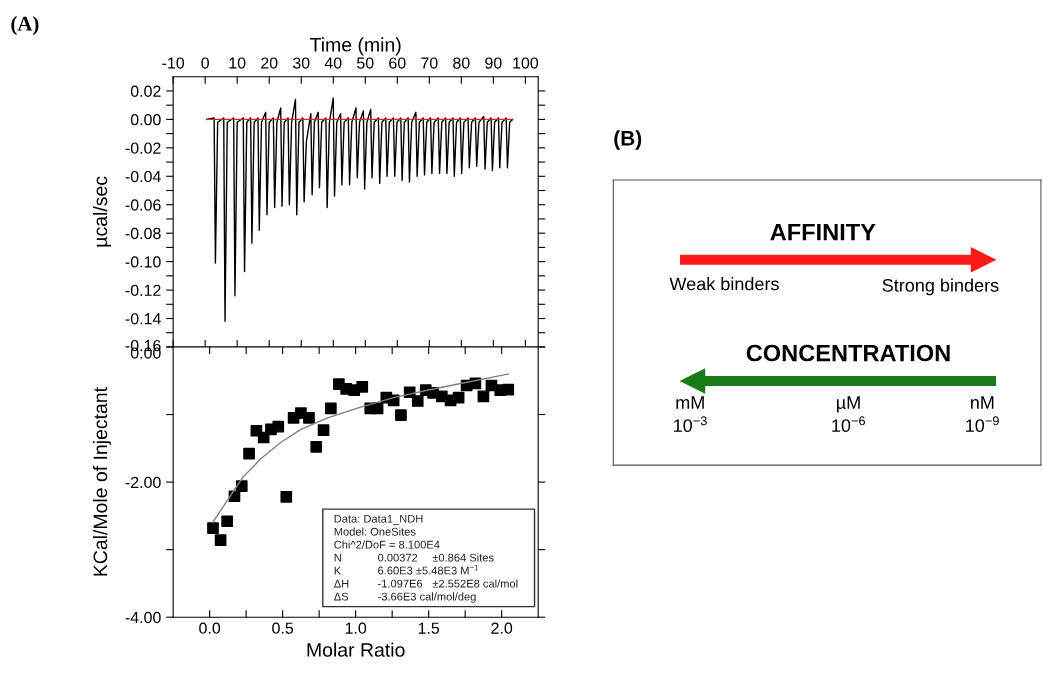  Describe the element at coordinates (143, 233) in the screenshot. I see `y-tick-label: -0.08` at that location.